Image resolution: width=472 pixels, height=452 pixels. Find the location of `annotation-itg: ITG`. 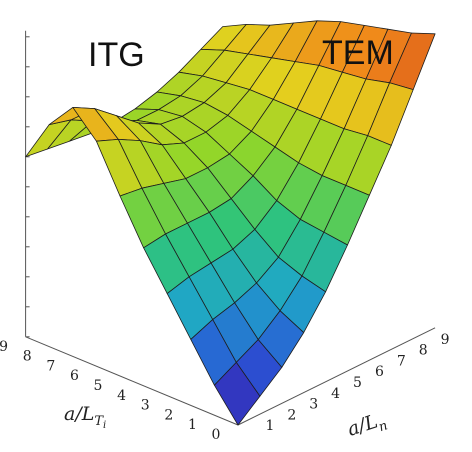

annotation-itg: ITG is located at coordinates (116, 55).